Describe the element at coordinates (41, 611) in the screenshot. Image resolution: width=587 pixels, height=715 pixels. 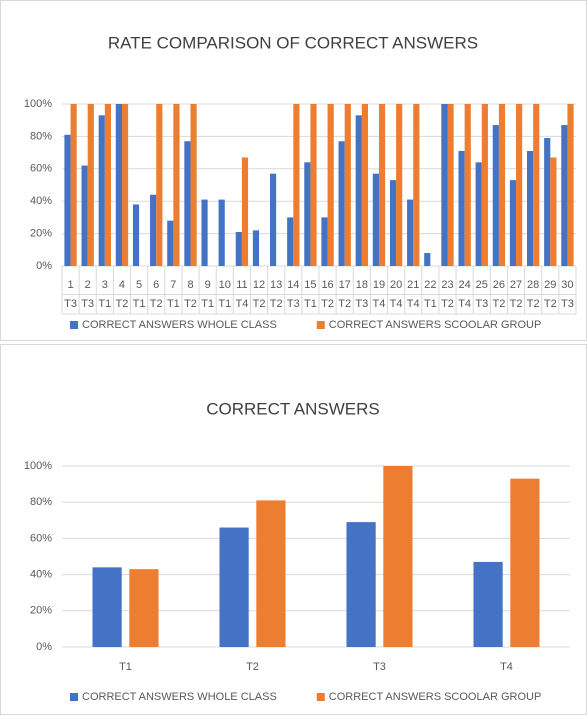
I see `y-tick-label: 20%` at that location.